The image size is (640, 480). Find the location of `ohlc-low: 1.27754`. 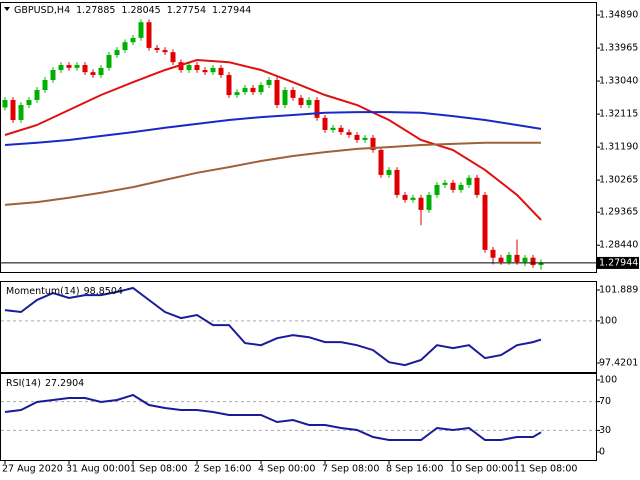

ohlc-low: 1.27754 is located at coordinates (186, 10).